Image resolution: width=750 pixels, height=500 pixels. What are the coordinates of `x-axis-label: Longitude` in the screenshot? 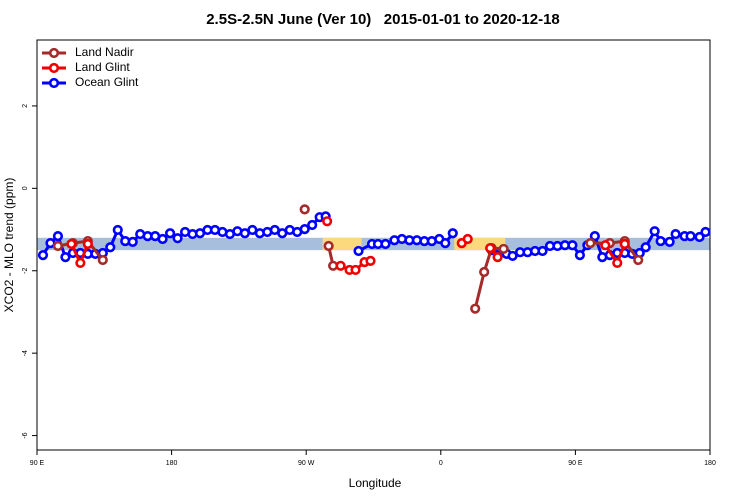 It's located at (375, 483).